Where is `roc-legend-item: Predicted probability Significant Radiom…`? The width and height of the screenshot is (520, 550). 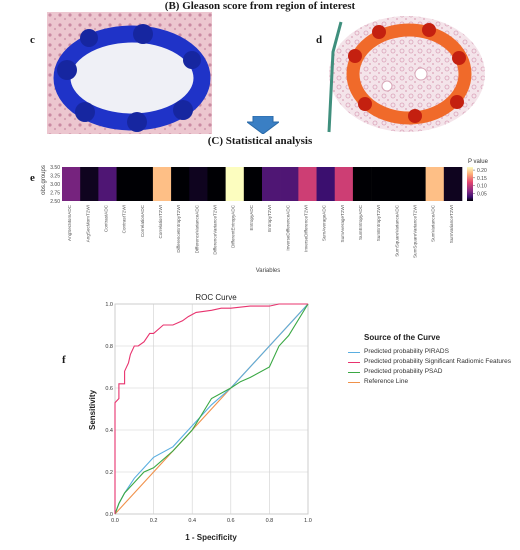
roc-legend-item: Predicted probability Significant Radiom… is located at coordinates (433, 362).